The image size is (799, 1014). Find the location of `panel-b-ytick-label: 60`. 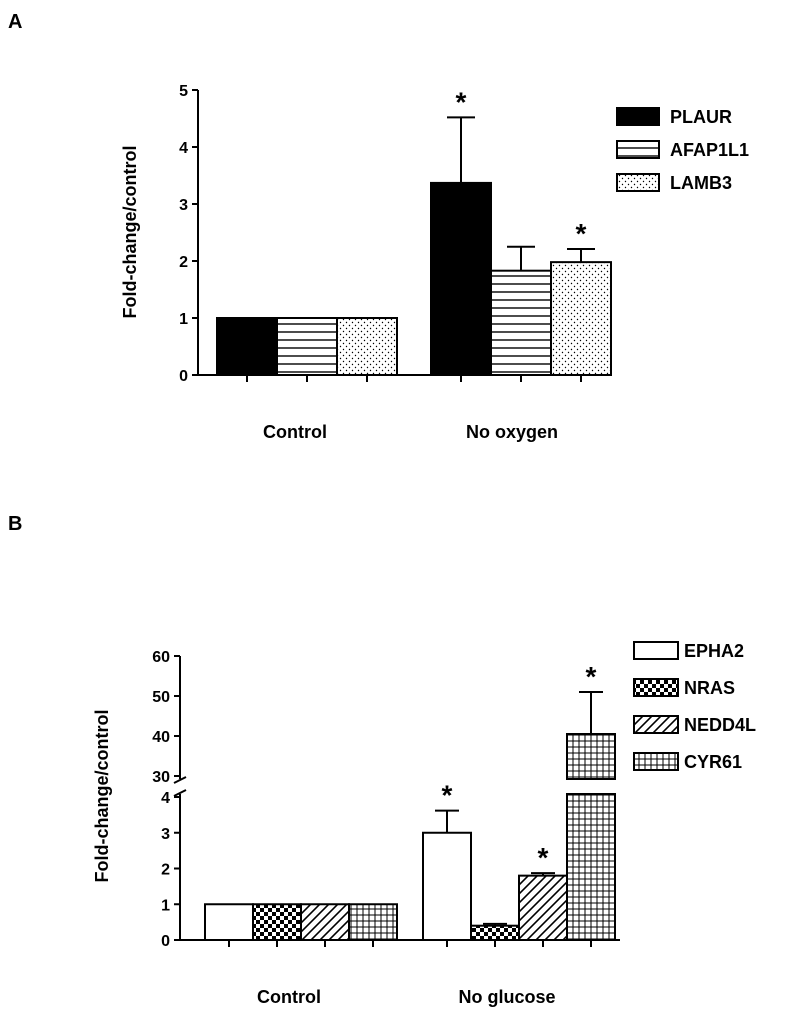

panel-b-ytick-label: 60 is located at coordinates (161, 657).